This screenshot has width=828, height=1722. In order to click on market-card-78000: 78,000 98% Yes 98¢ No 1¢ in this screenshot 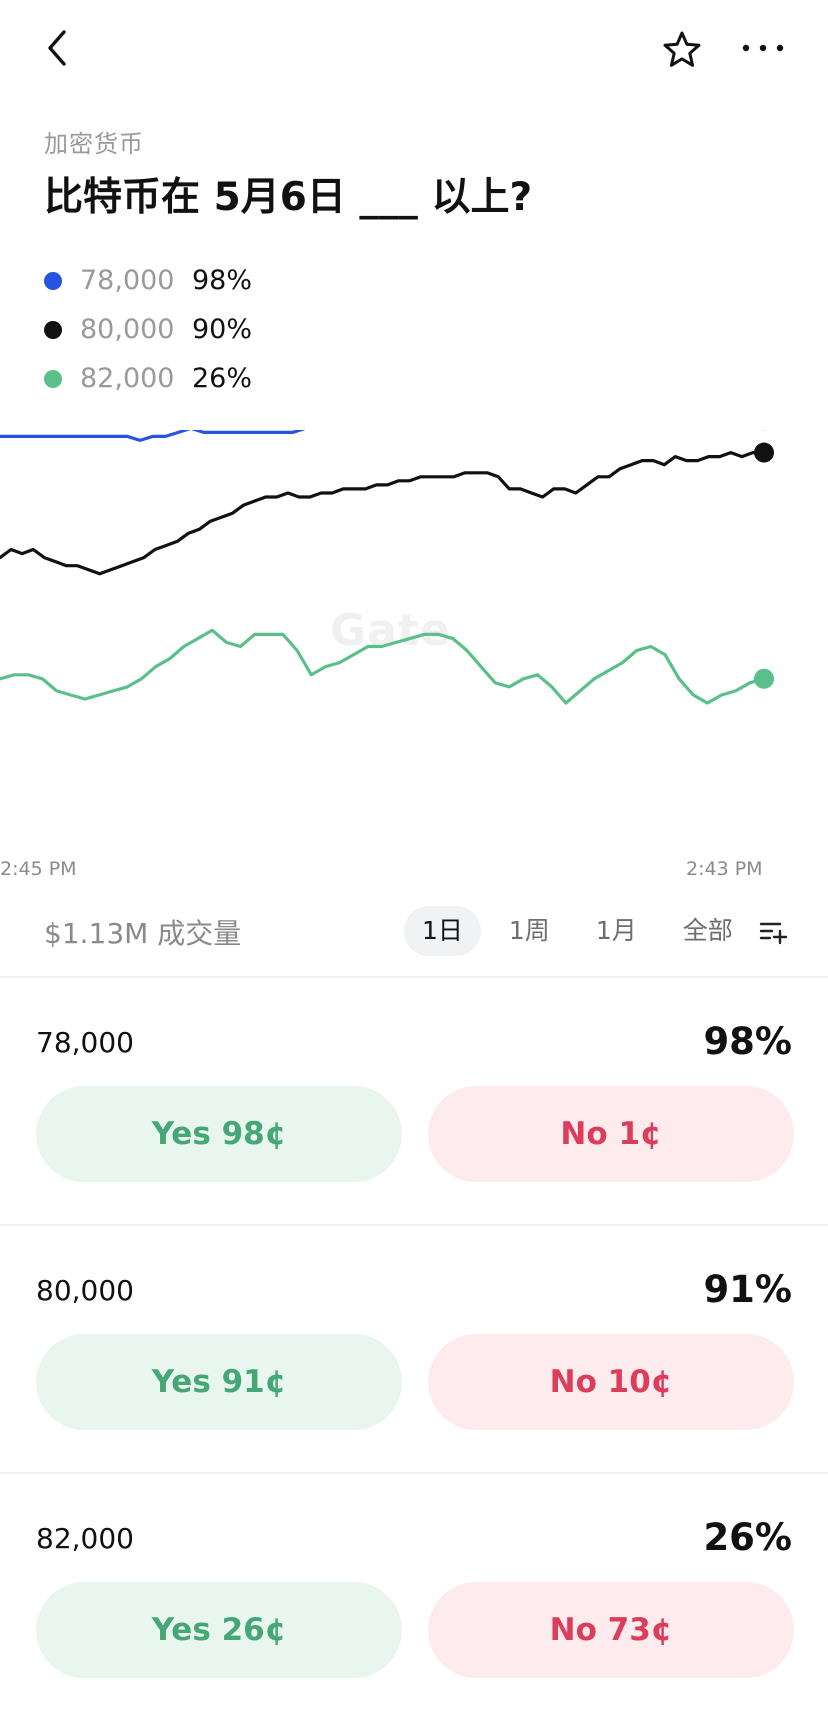, I will do `click(414, 1102)`.